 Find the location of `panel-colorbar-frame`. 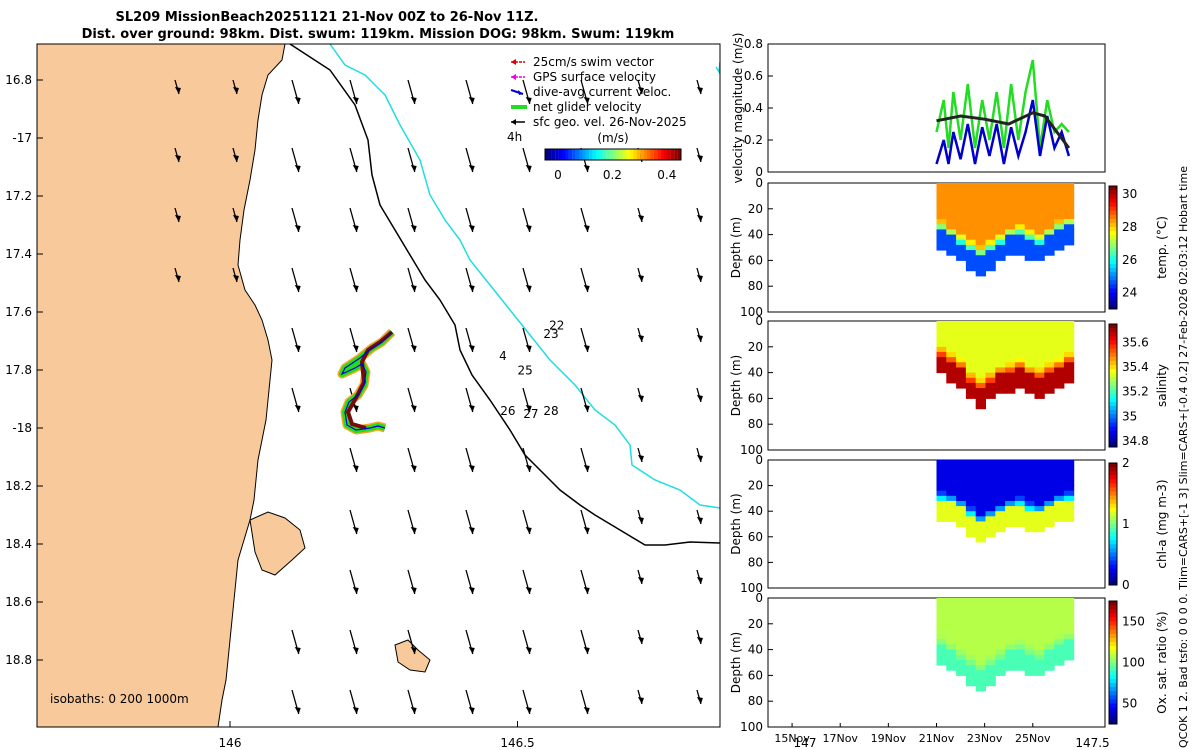

panel-colorbar-frame is located at coordinates (1113, 247).